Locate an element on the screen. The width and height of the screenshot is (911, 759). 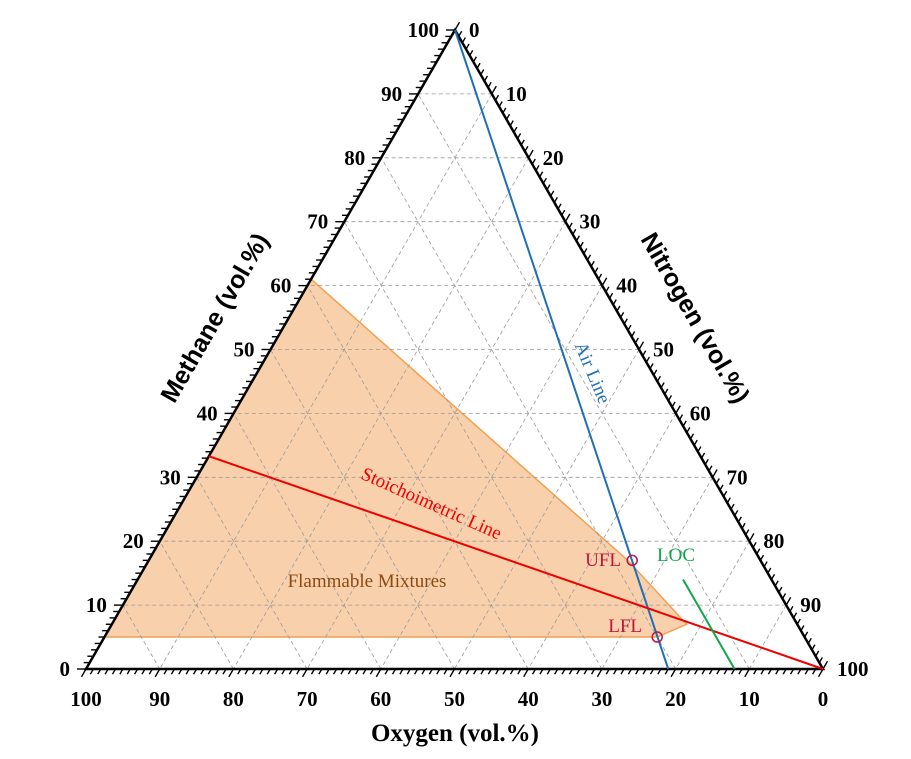
lfl-point is located at coordinates (657, 637).